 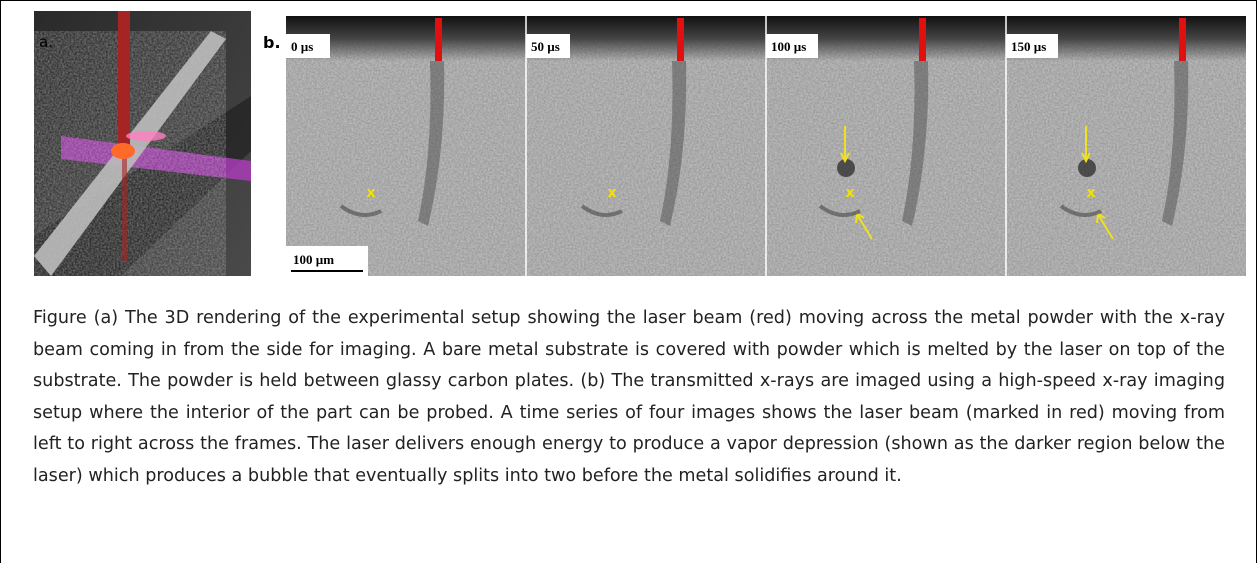 I want to click on panel-a-image, so click(x=142, y=143).